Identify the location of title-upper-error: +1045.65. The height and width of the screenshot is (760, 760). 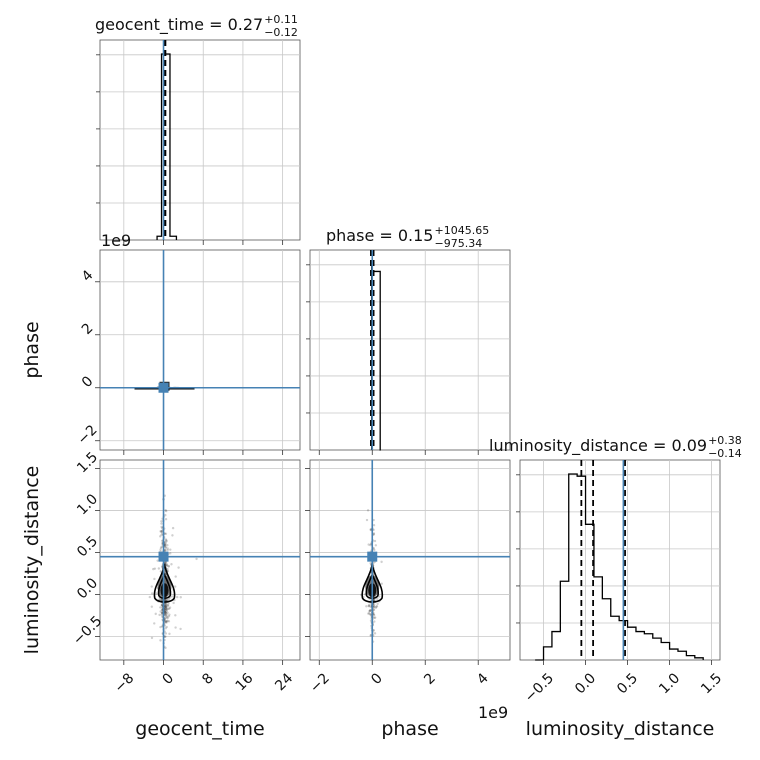
(461, 230).